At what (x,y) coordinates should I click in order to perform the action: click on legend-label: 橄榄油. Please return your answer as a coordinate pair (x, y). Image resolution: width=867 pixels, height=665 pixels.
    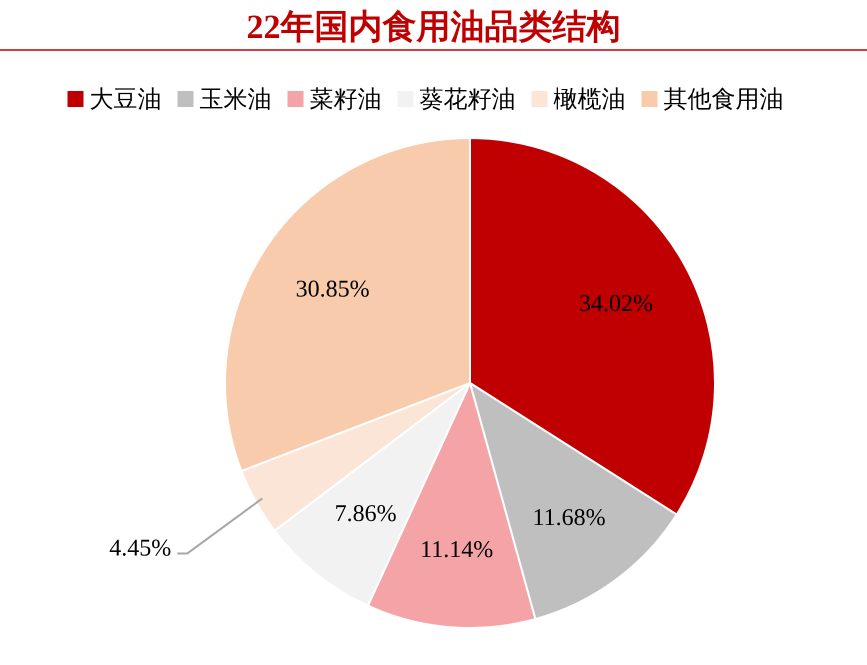
    Looking at the image, I should click on (590, 100).